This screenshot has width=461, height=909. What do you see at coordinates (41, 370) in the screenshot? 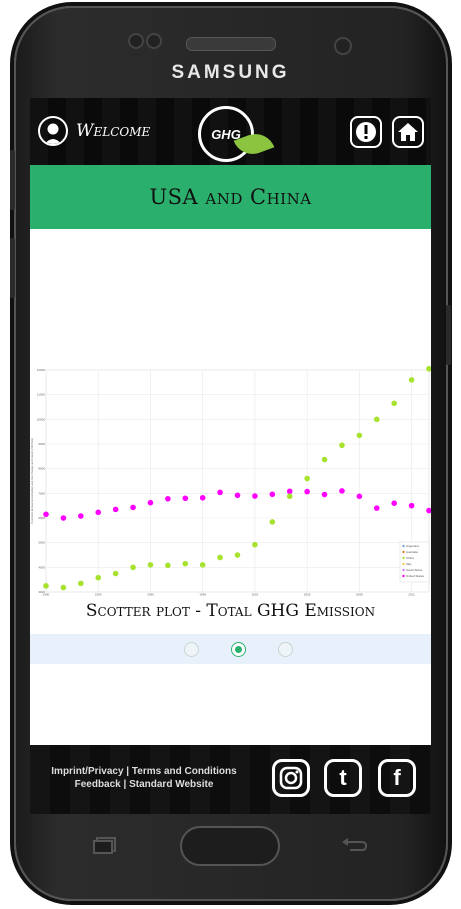
I see `y-tick-label: 12000` at bounding box center [41, 370].